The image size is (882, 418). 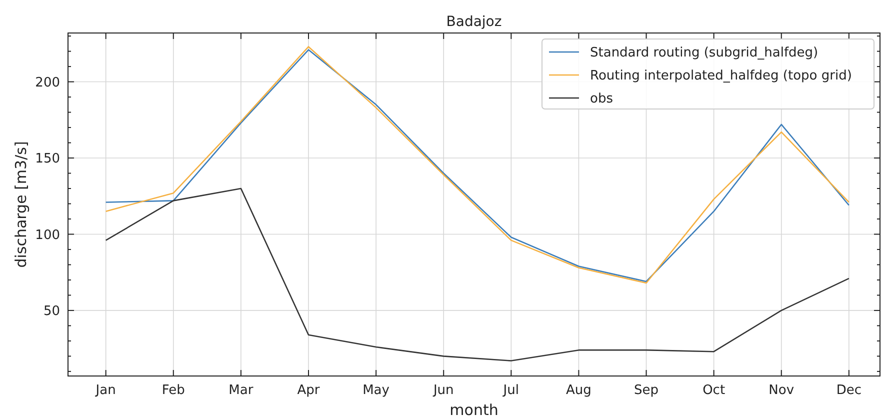 I want to click on chart-title: Badajoz, so click(x=474, y=22).